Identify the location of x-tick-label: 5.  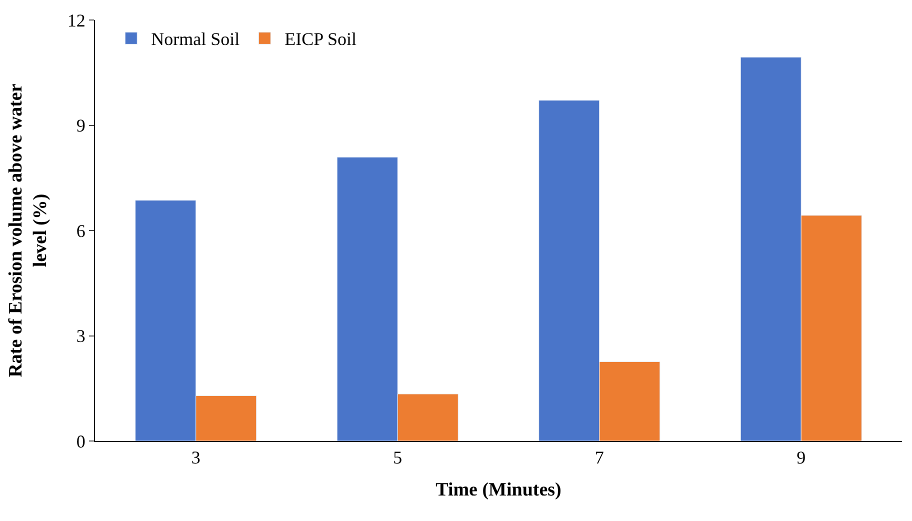
(397, 458).